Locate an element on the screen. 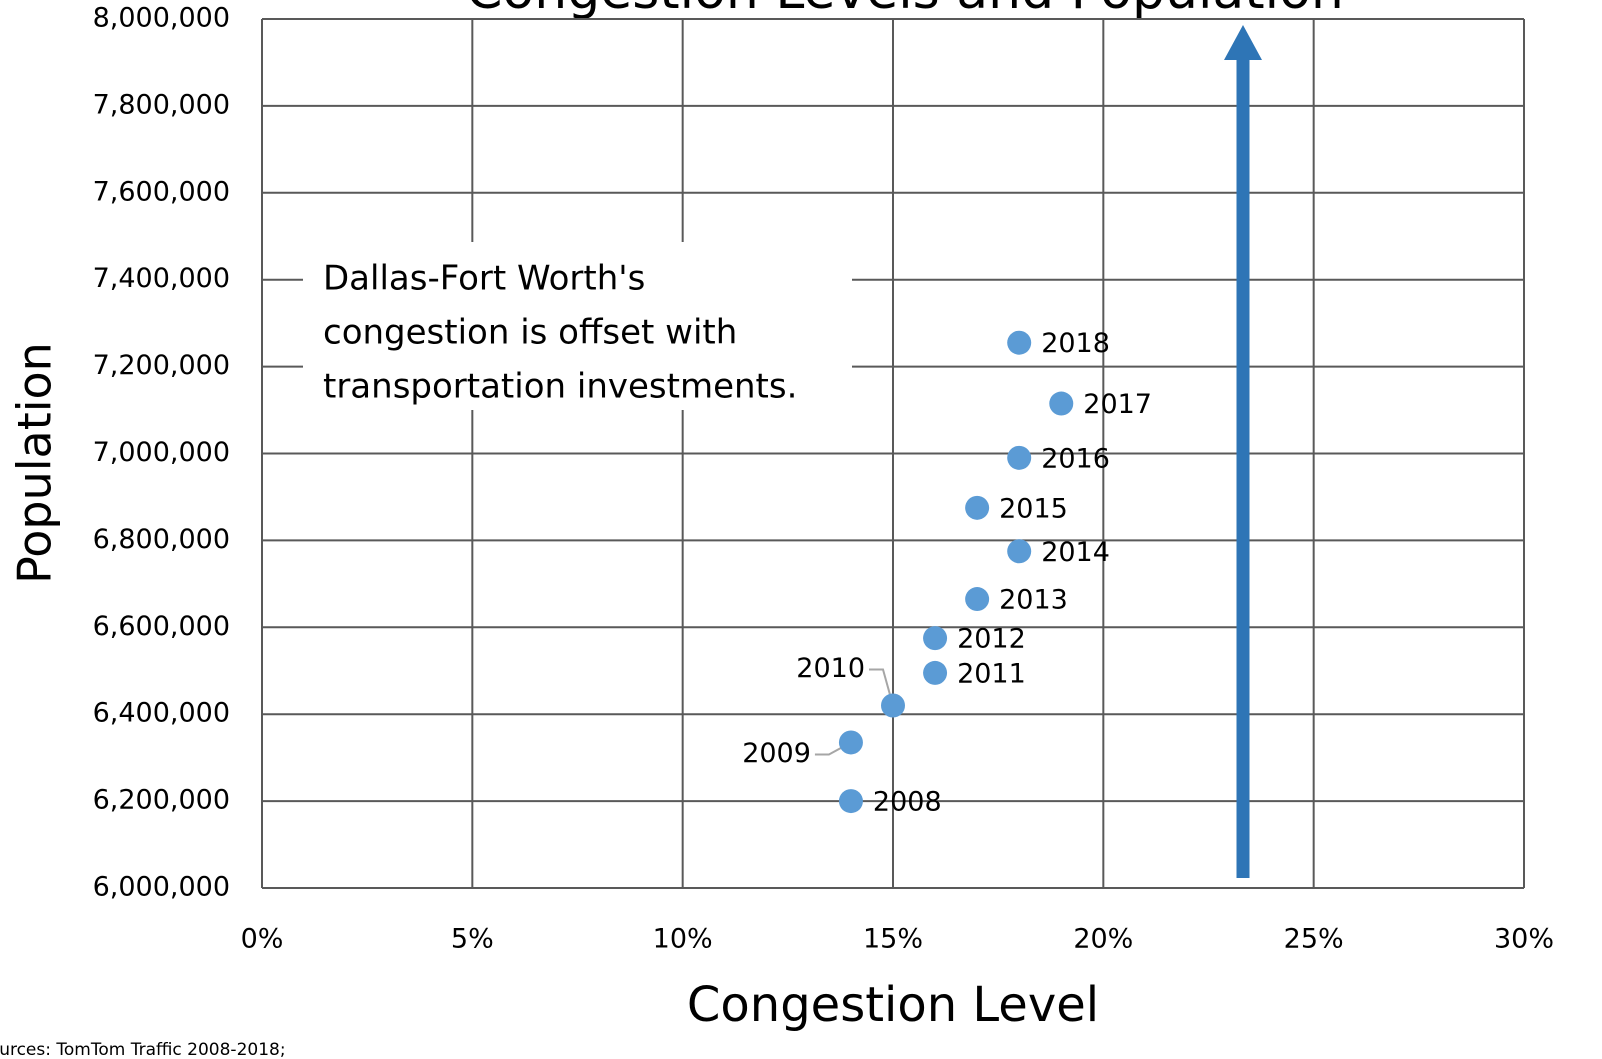 The height and width of the screenshot is (1059, 1602). x-tick-label: 30% is located at coordinates (1524, 939).